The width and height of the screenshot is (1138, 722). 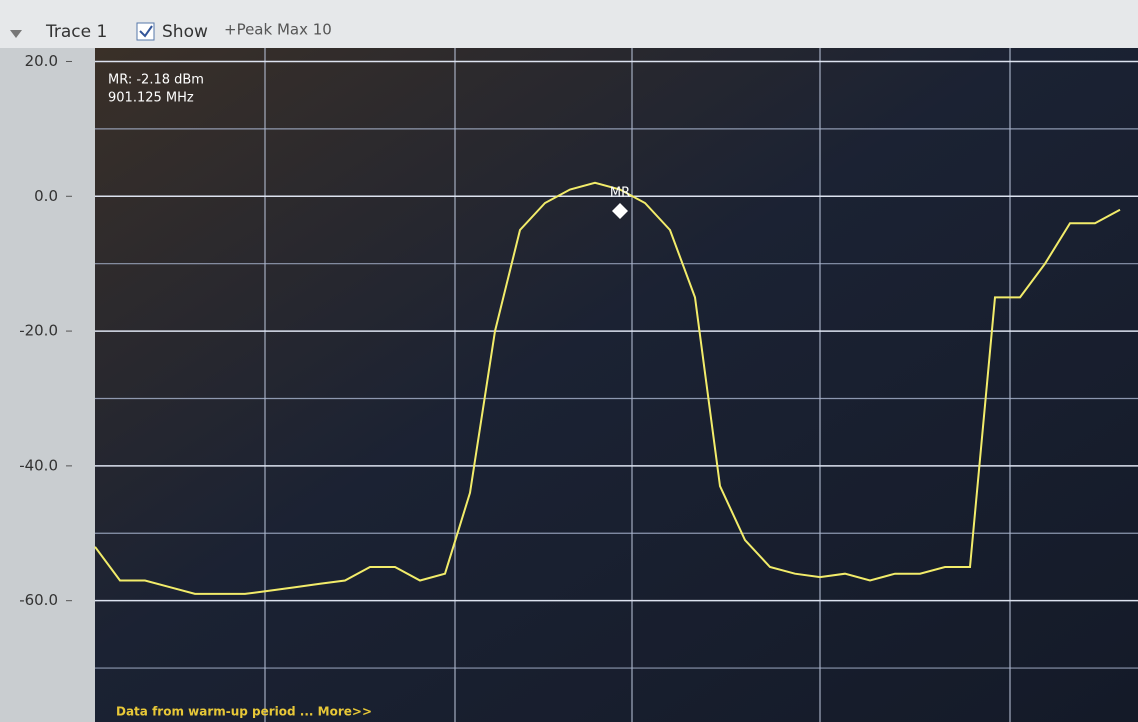 I want to click on show-checkbox, so click(x=145, y=31).